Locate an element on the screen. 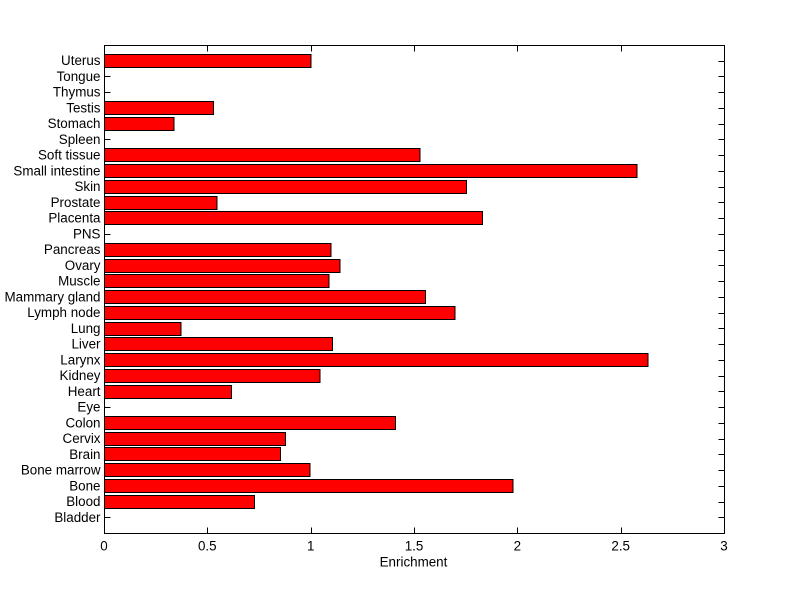 The image size is (800, 599). svg-text: 1 is located at coordinates (310, 546).